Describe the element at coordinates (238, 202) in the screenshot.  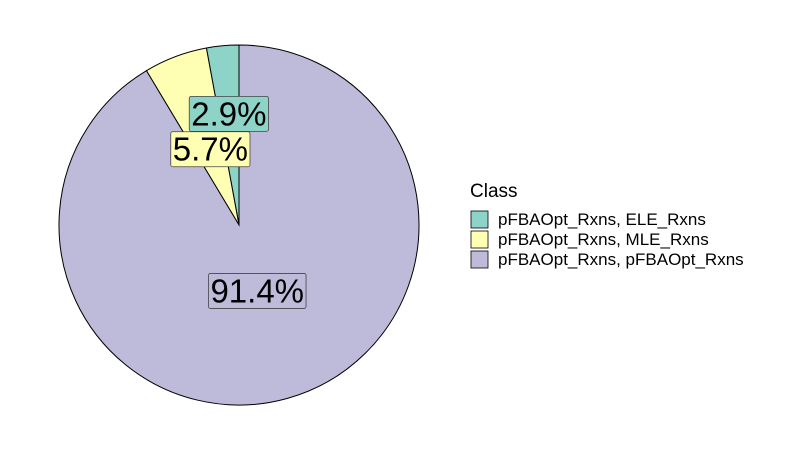
I see `pie-data-labels: 2.9%5.7% 91.4%` at that location.